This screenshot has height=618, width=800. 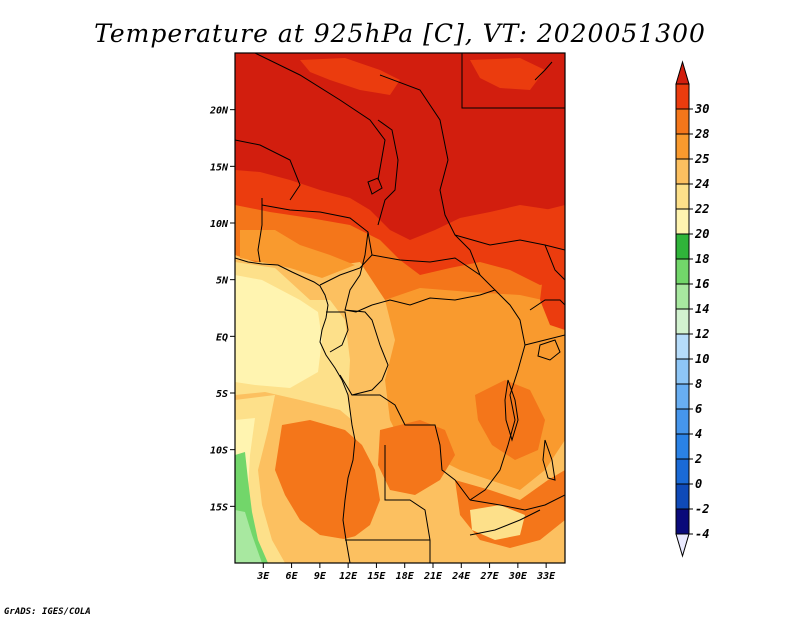 I want to click on colorbar-label: 2, so click(x=698, y=459).